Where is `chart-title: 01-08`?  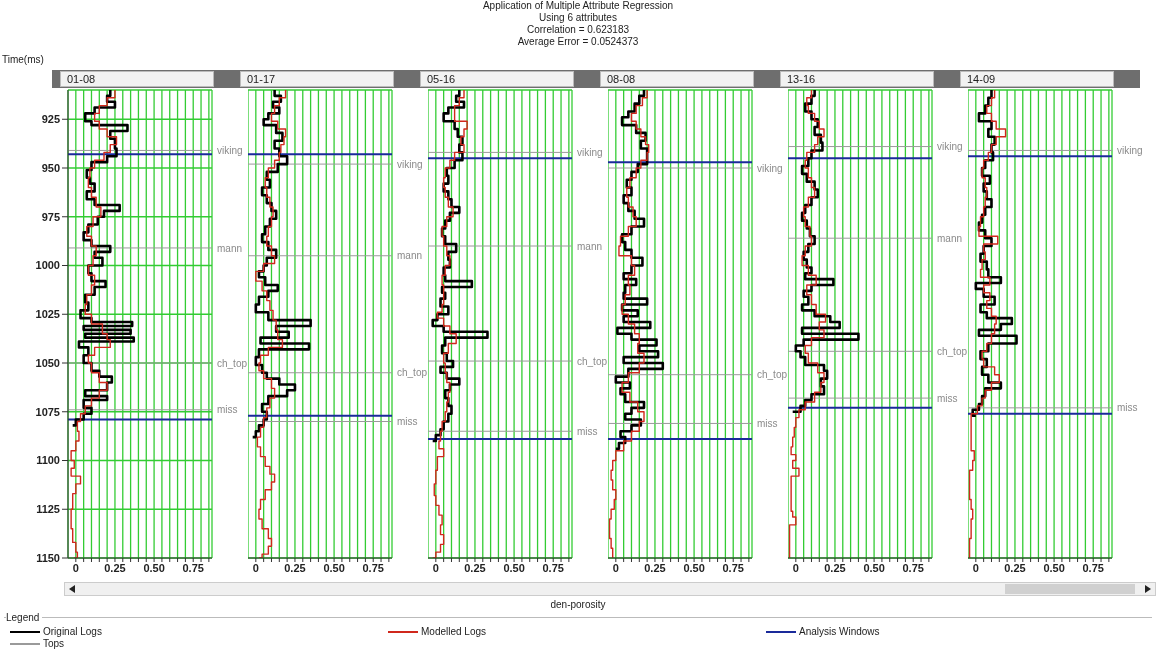
chart-title: 01-08 is located at coordinates (137, 79).